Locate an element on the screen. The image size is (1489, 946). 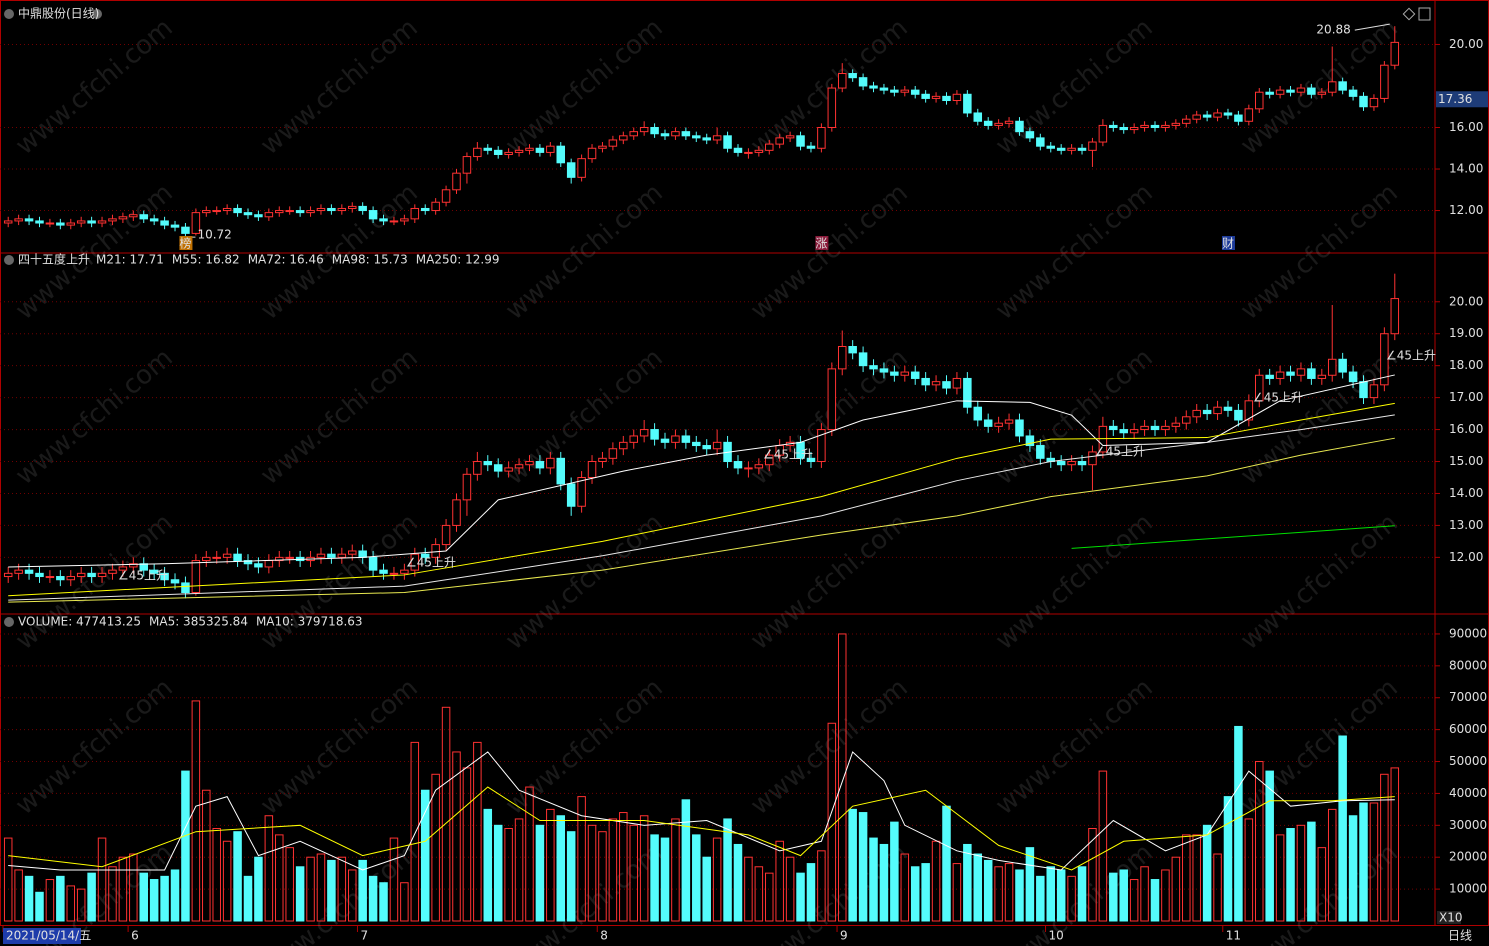
event-label: 财 is located at coordinates (1228, 244).